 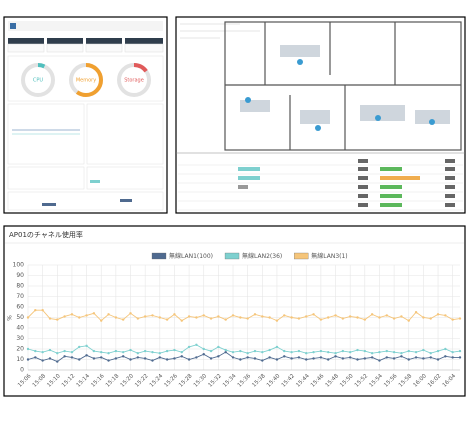 What do you see at coordinates (22, 370) in the screenshot?
I see `y-tick-label: 0` at bounding box center [22, 370].